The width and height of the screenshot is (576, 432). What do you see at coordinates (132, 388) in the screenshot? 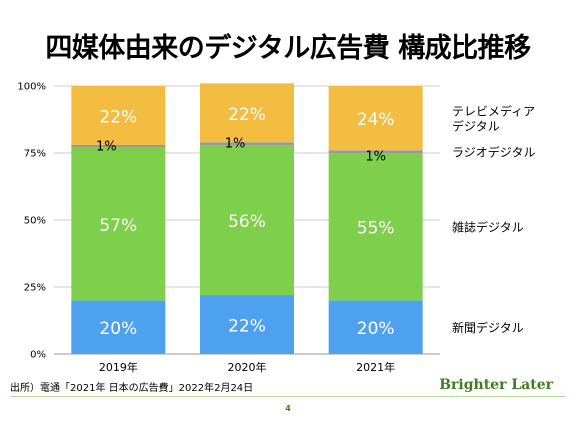
I see `source-note: 出所）電通「2021年 日本の広告費」2022年2月24日` at bounding box center [132, 388].